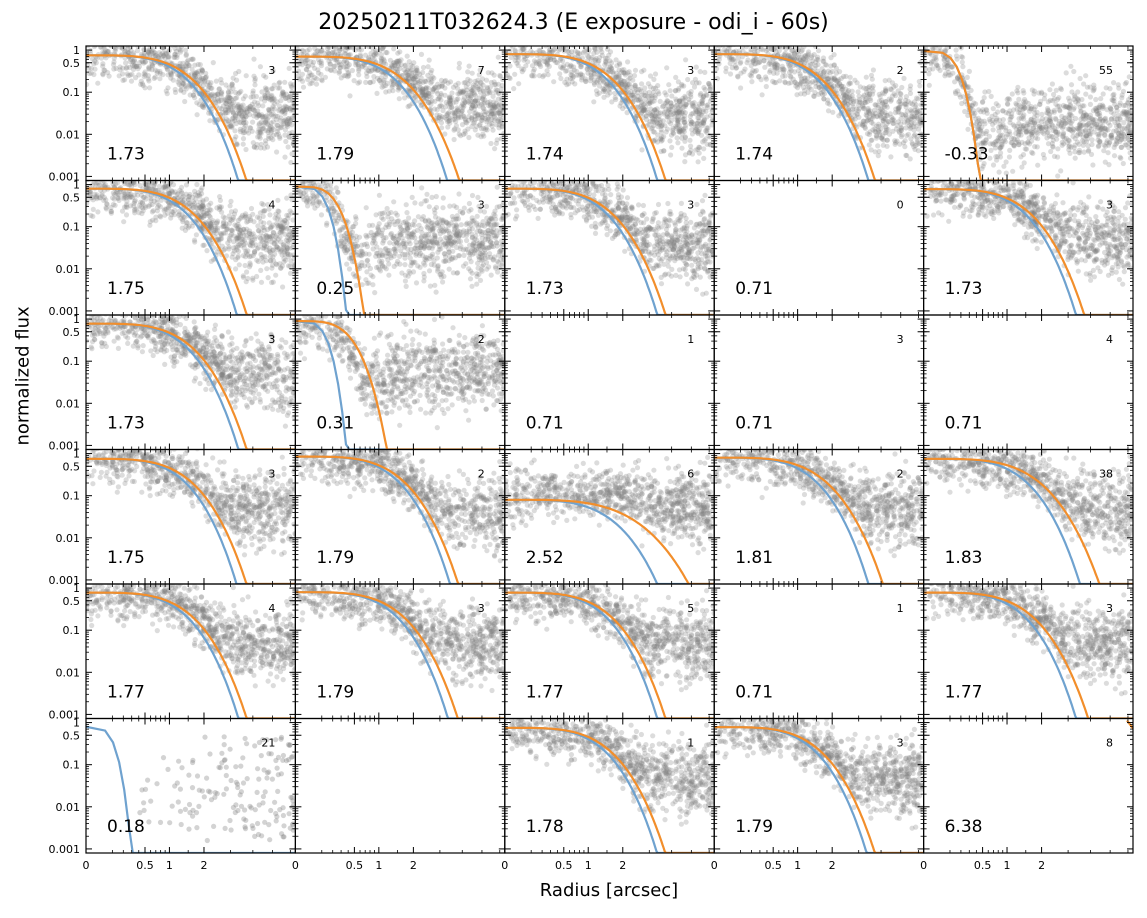 The image size is (1147, 918). What do you see at coordinates (964, 289) in the screenshot?
I see `panel-10-value: 1.73` at bounding box center [964, 289].